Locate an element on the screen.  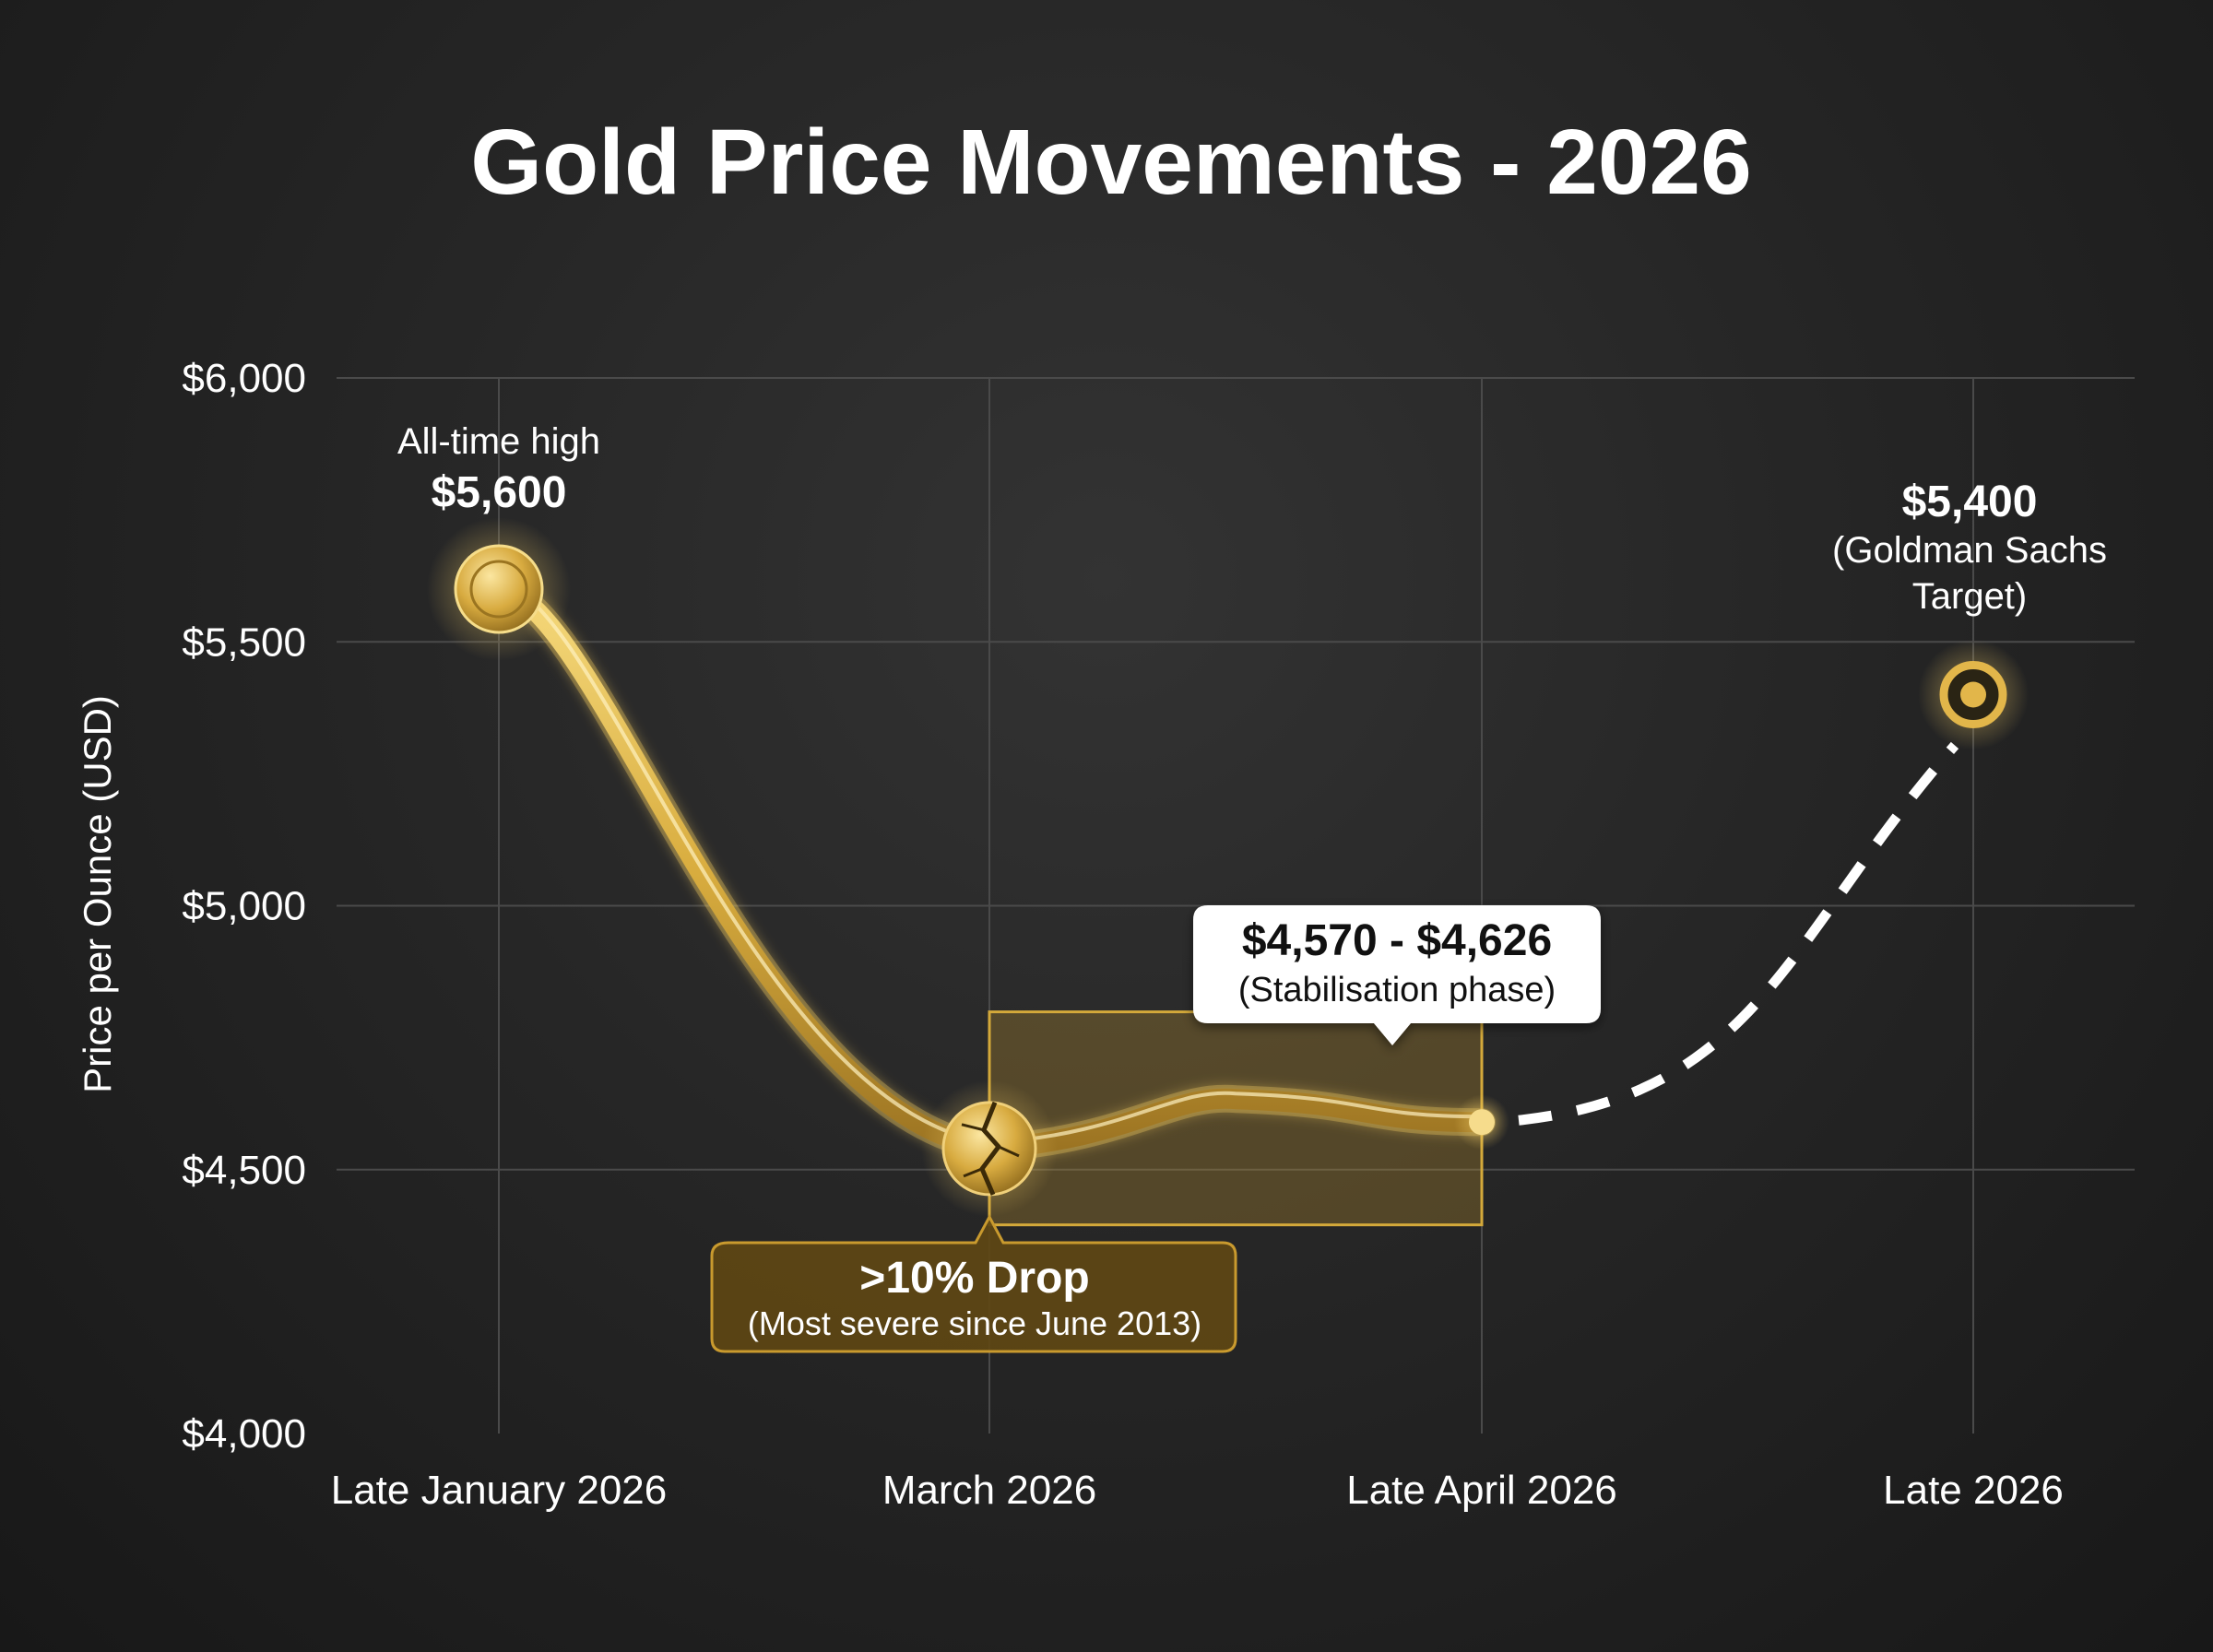
range-callout-box is located at coordinates (1397, 975).